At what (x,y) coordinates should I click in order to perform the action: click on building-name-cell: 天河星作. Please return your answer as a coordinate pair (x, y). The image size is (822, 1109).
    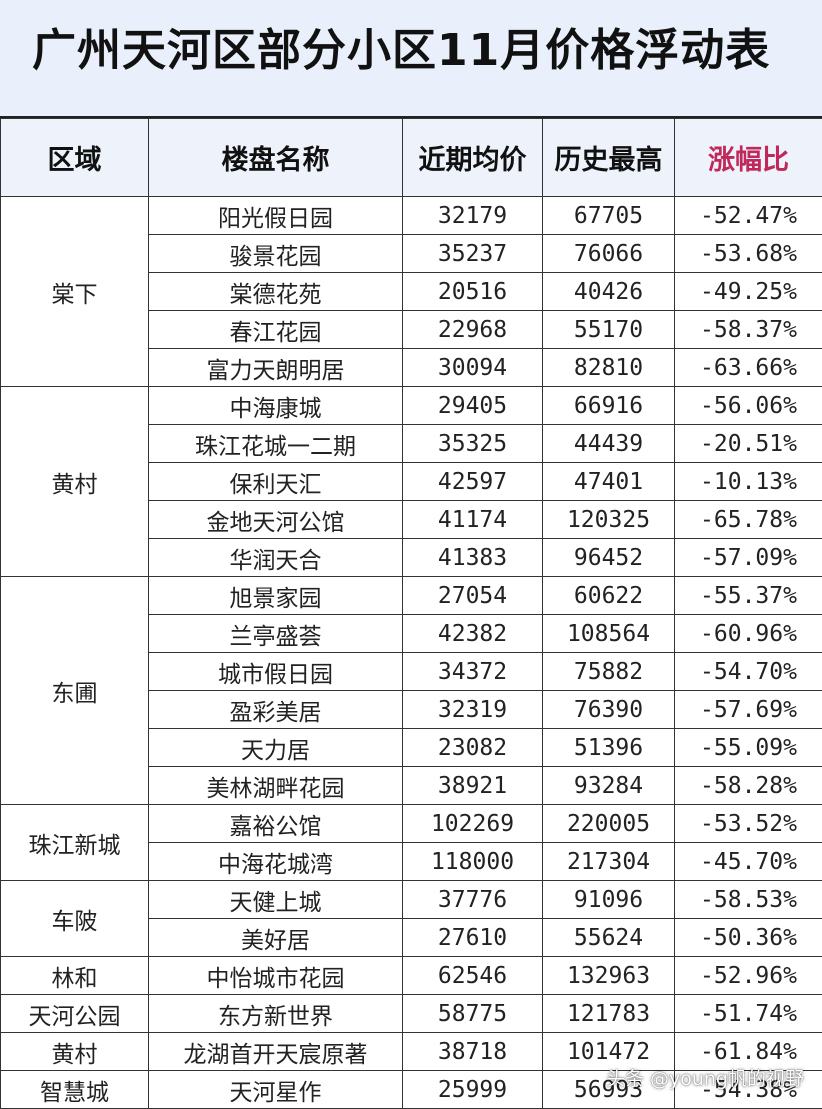
    Looking at the image, I should click on (276, 1090).